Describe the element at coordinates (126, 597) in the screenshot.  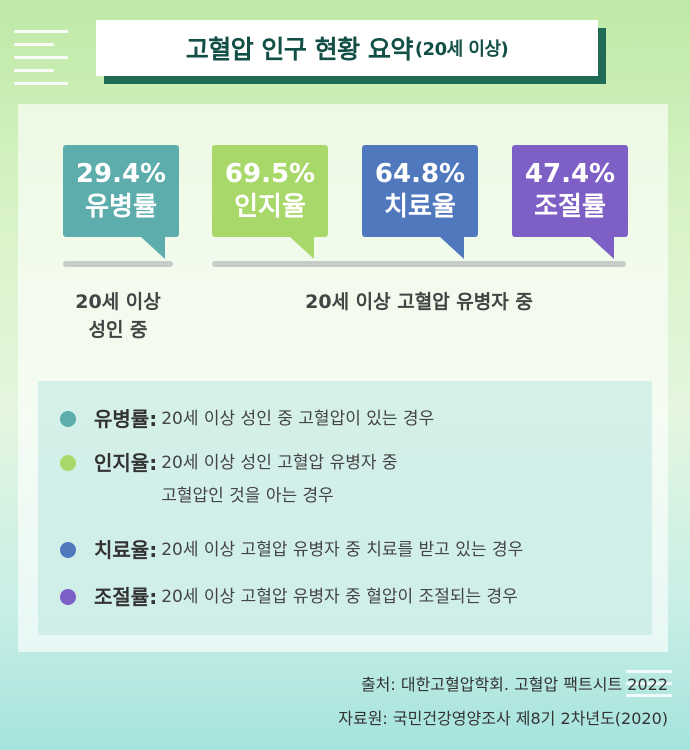
I see `definition-term: 조절률:` at that location.